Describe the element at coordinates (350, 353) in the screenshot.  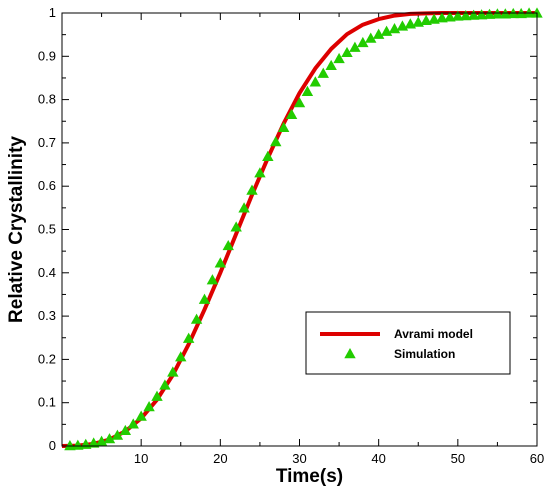
I see `legend-swatch-simulation` at that location.